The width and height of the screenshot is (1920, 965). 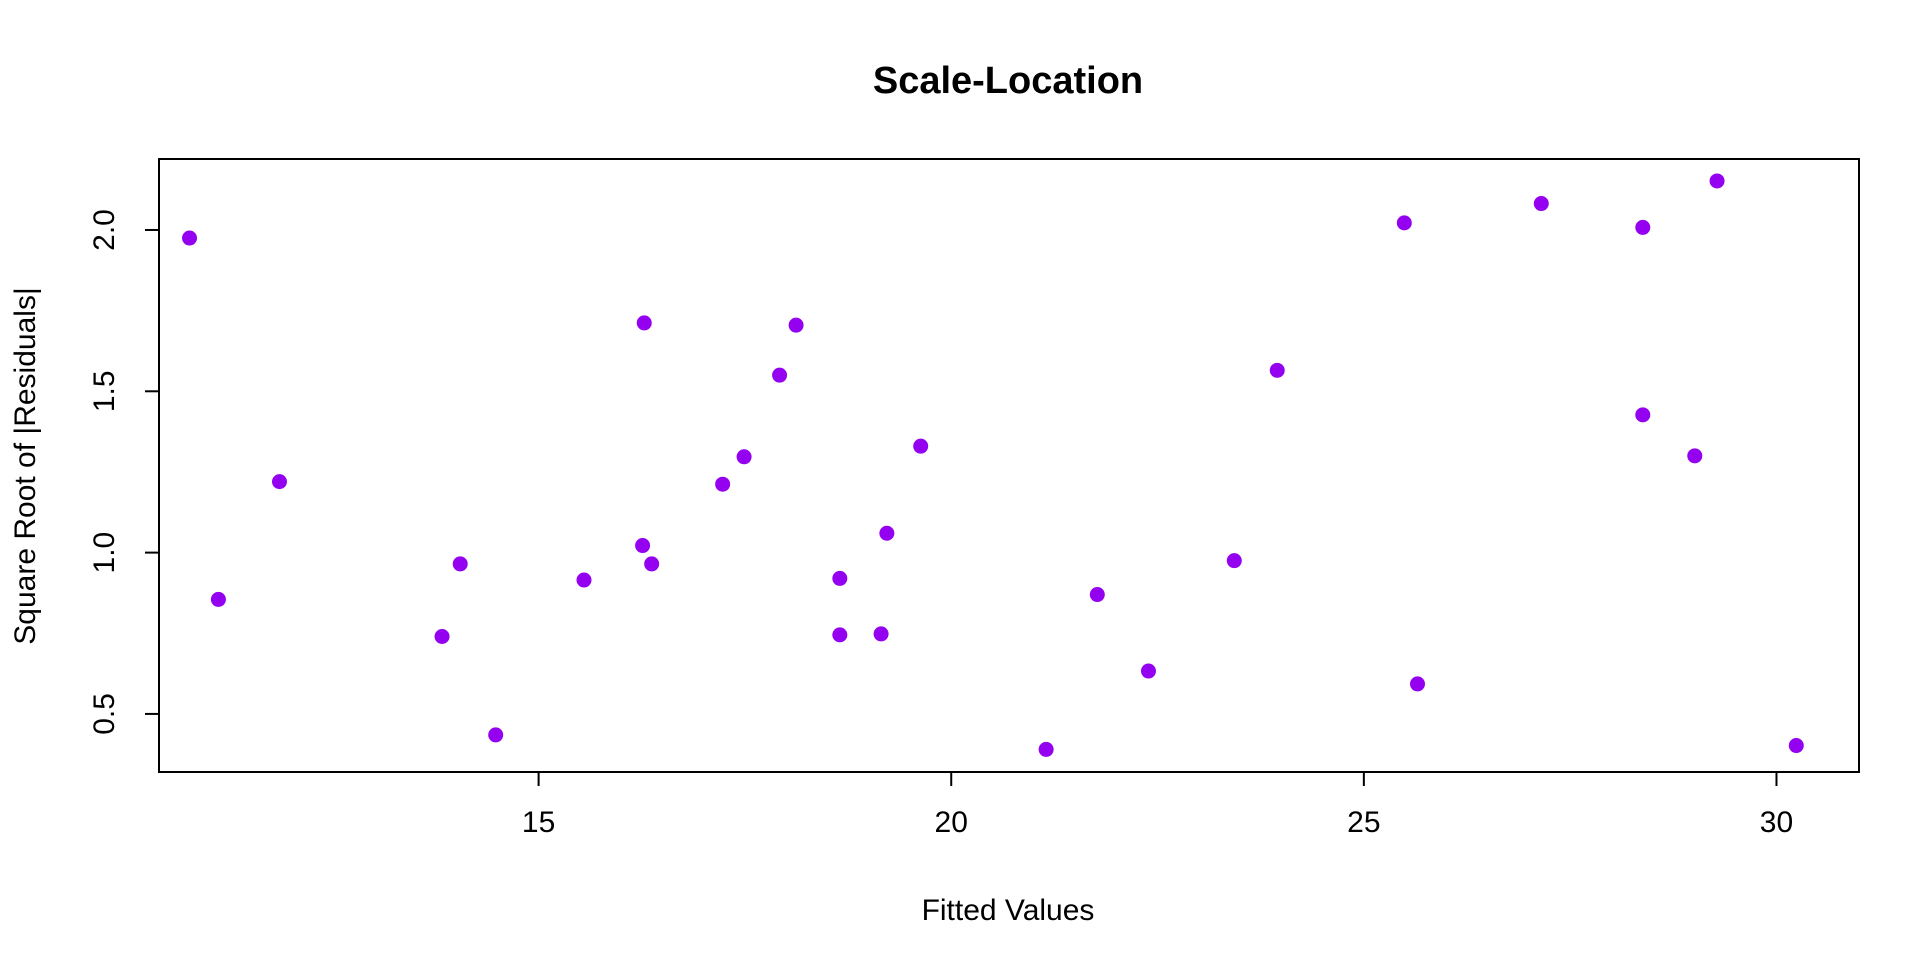 What do you see at coordinates (104, 230) in the screenshot?
I see `y-tick-label: 2.0` at bounding box center [104, 230].